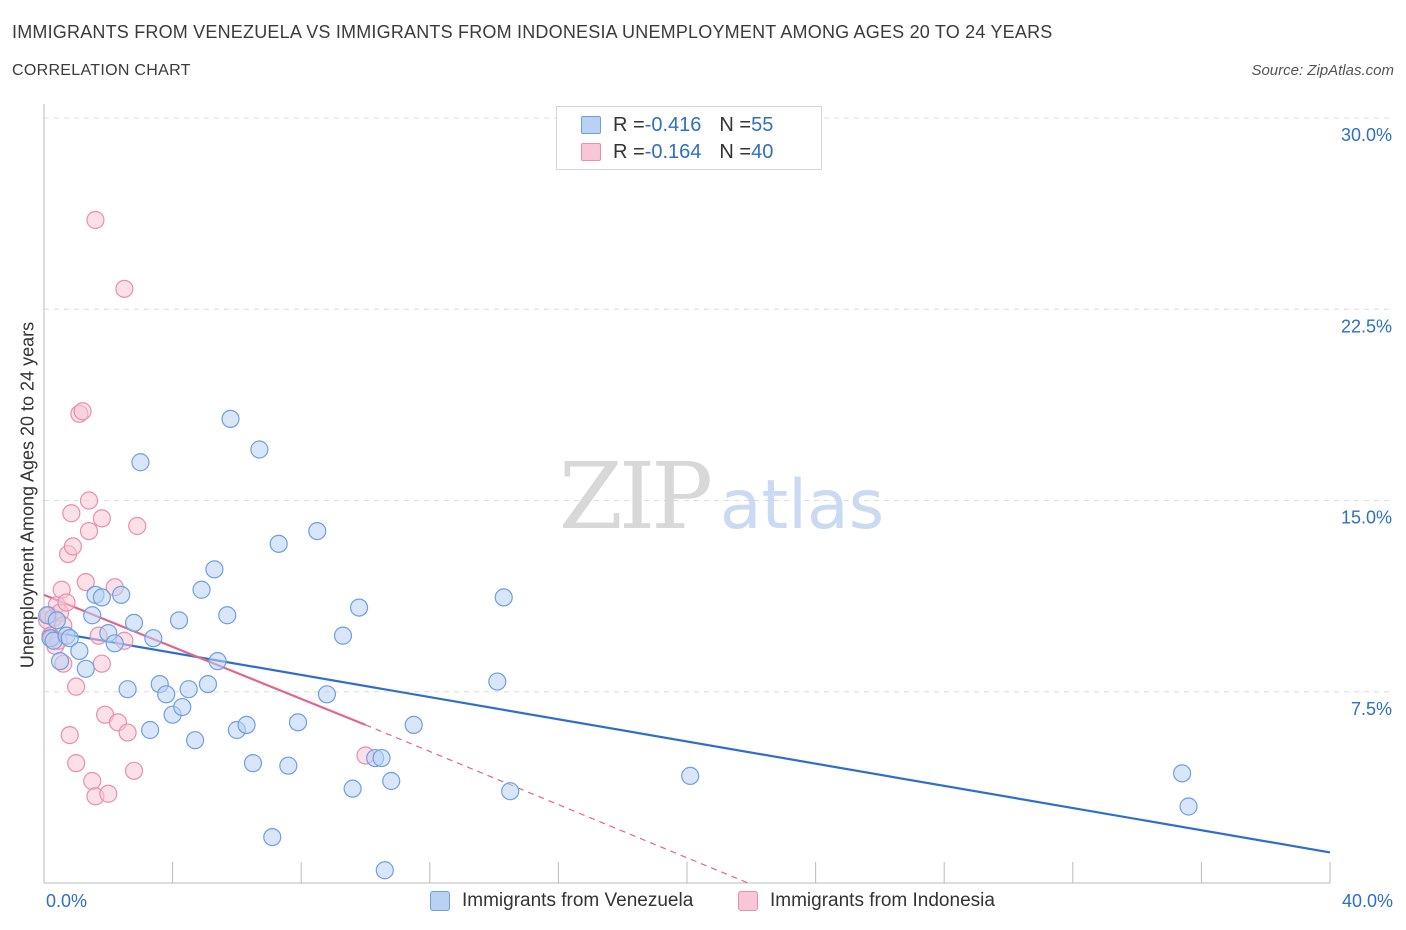 This screenshot has height=930, width=1406. I want to click on y-tick-label: 15.0%, so click(1366, 518).